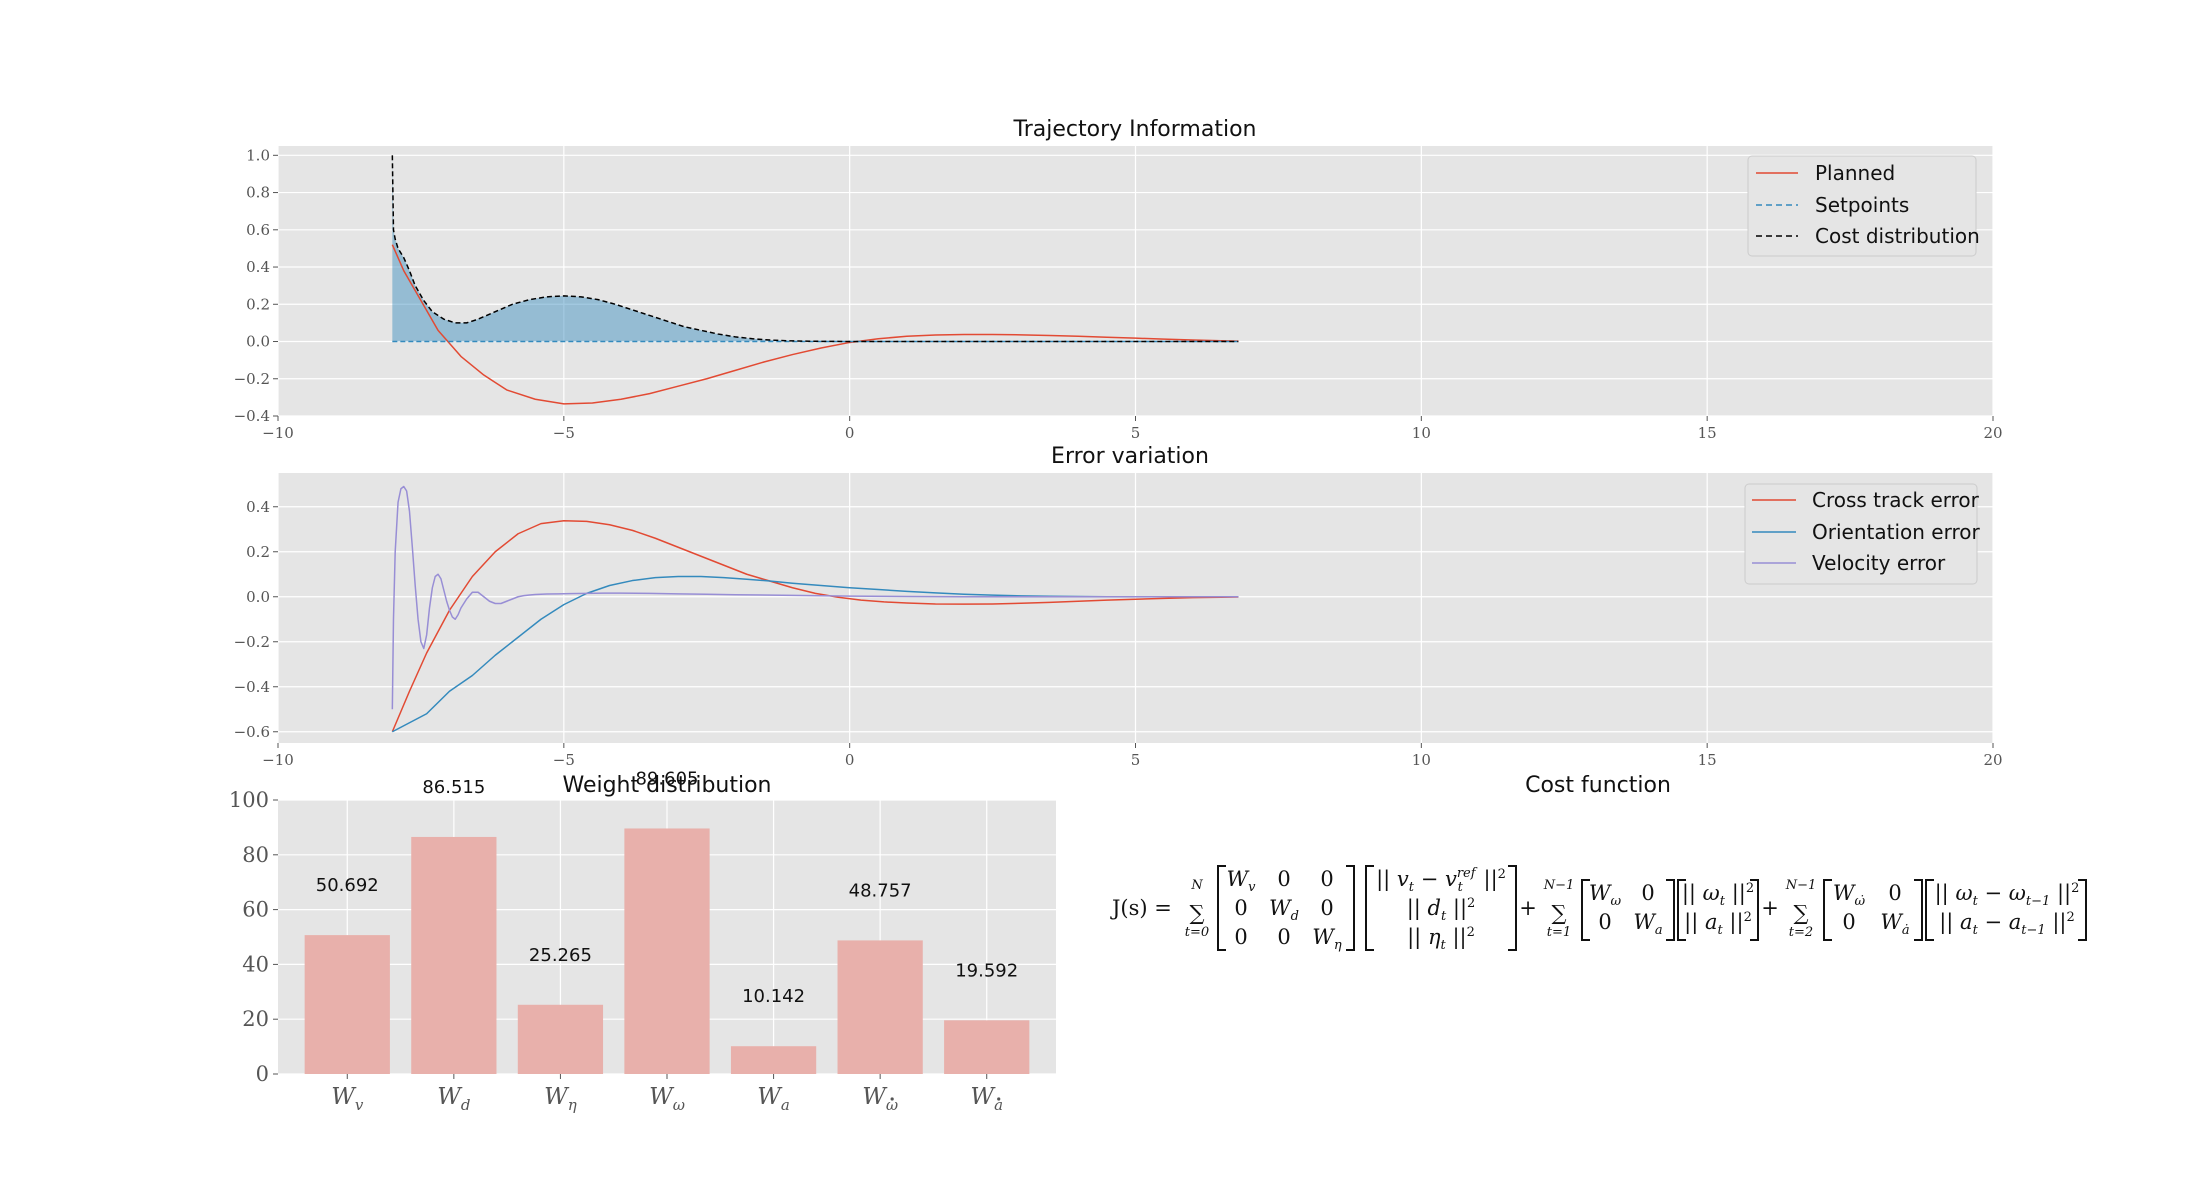  I want to click on error-ytick-label: 0.2, so click(258, 552).